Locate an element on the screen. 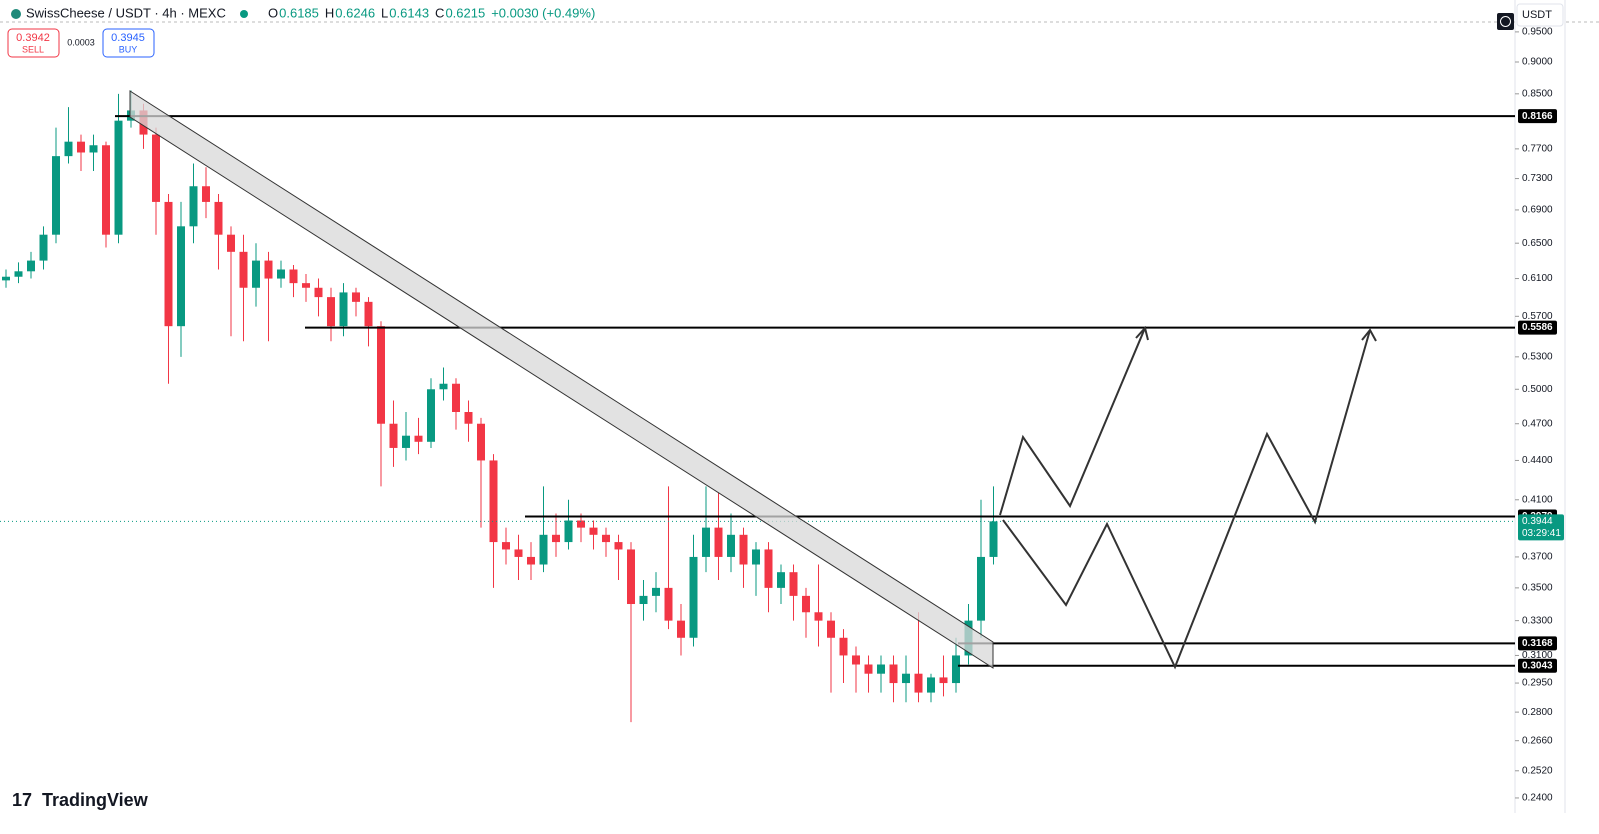 Image resolution: width=1599 pixels, height=834 pixels. y-tick-label: 0.9500 is located at coordinates (1537, 32).